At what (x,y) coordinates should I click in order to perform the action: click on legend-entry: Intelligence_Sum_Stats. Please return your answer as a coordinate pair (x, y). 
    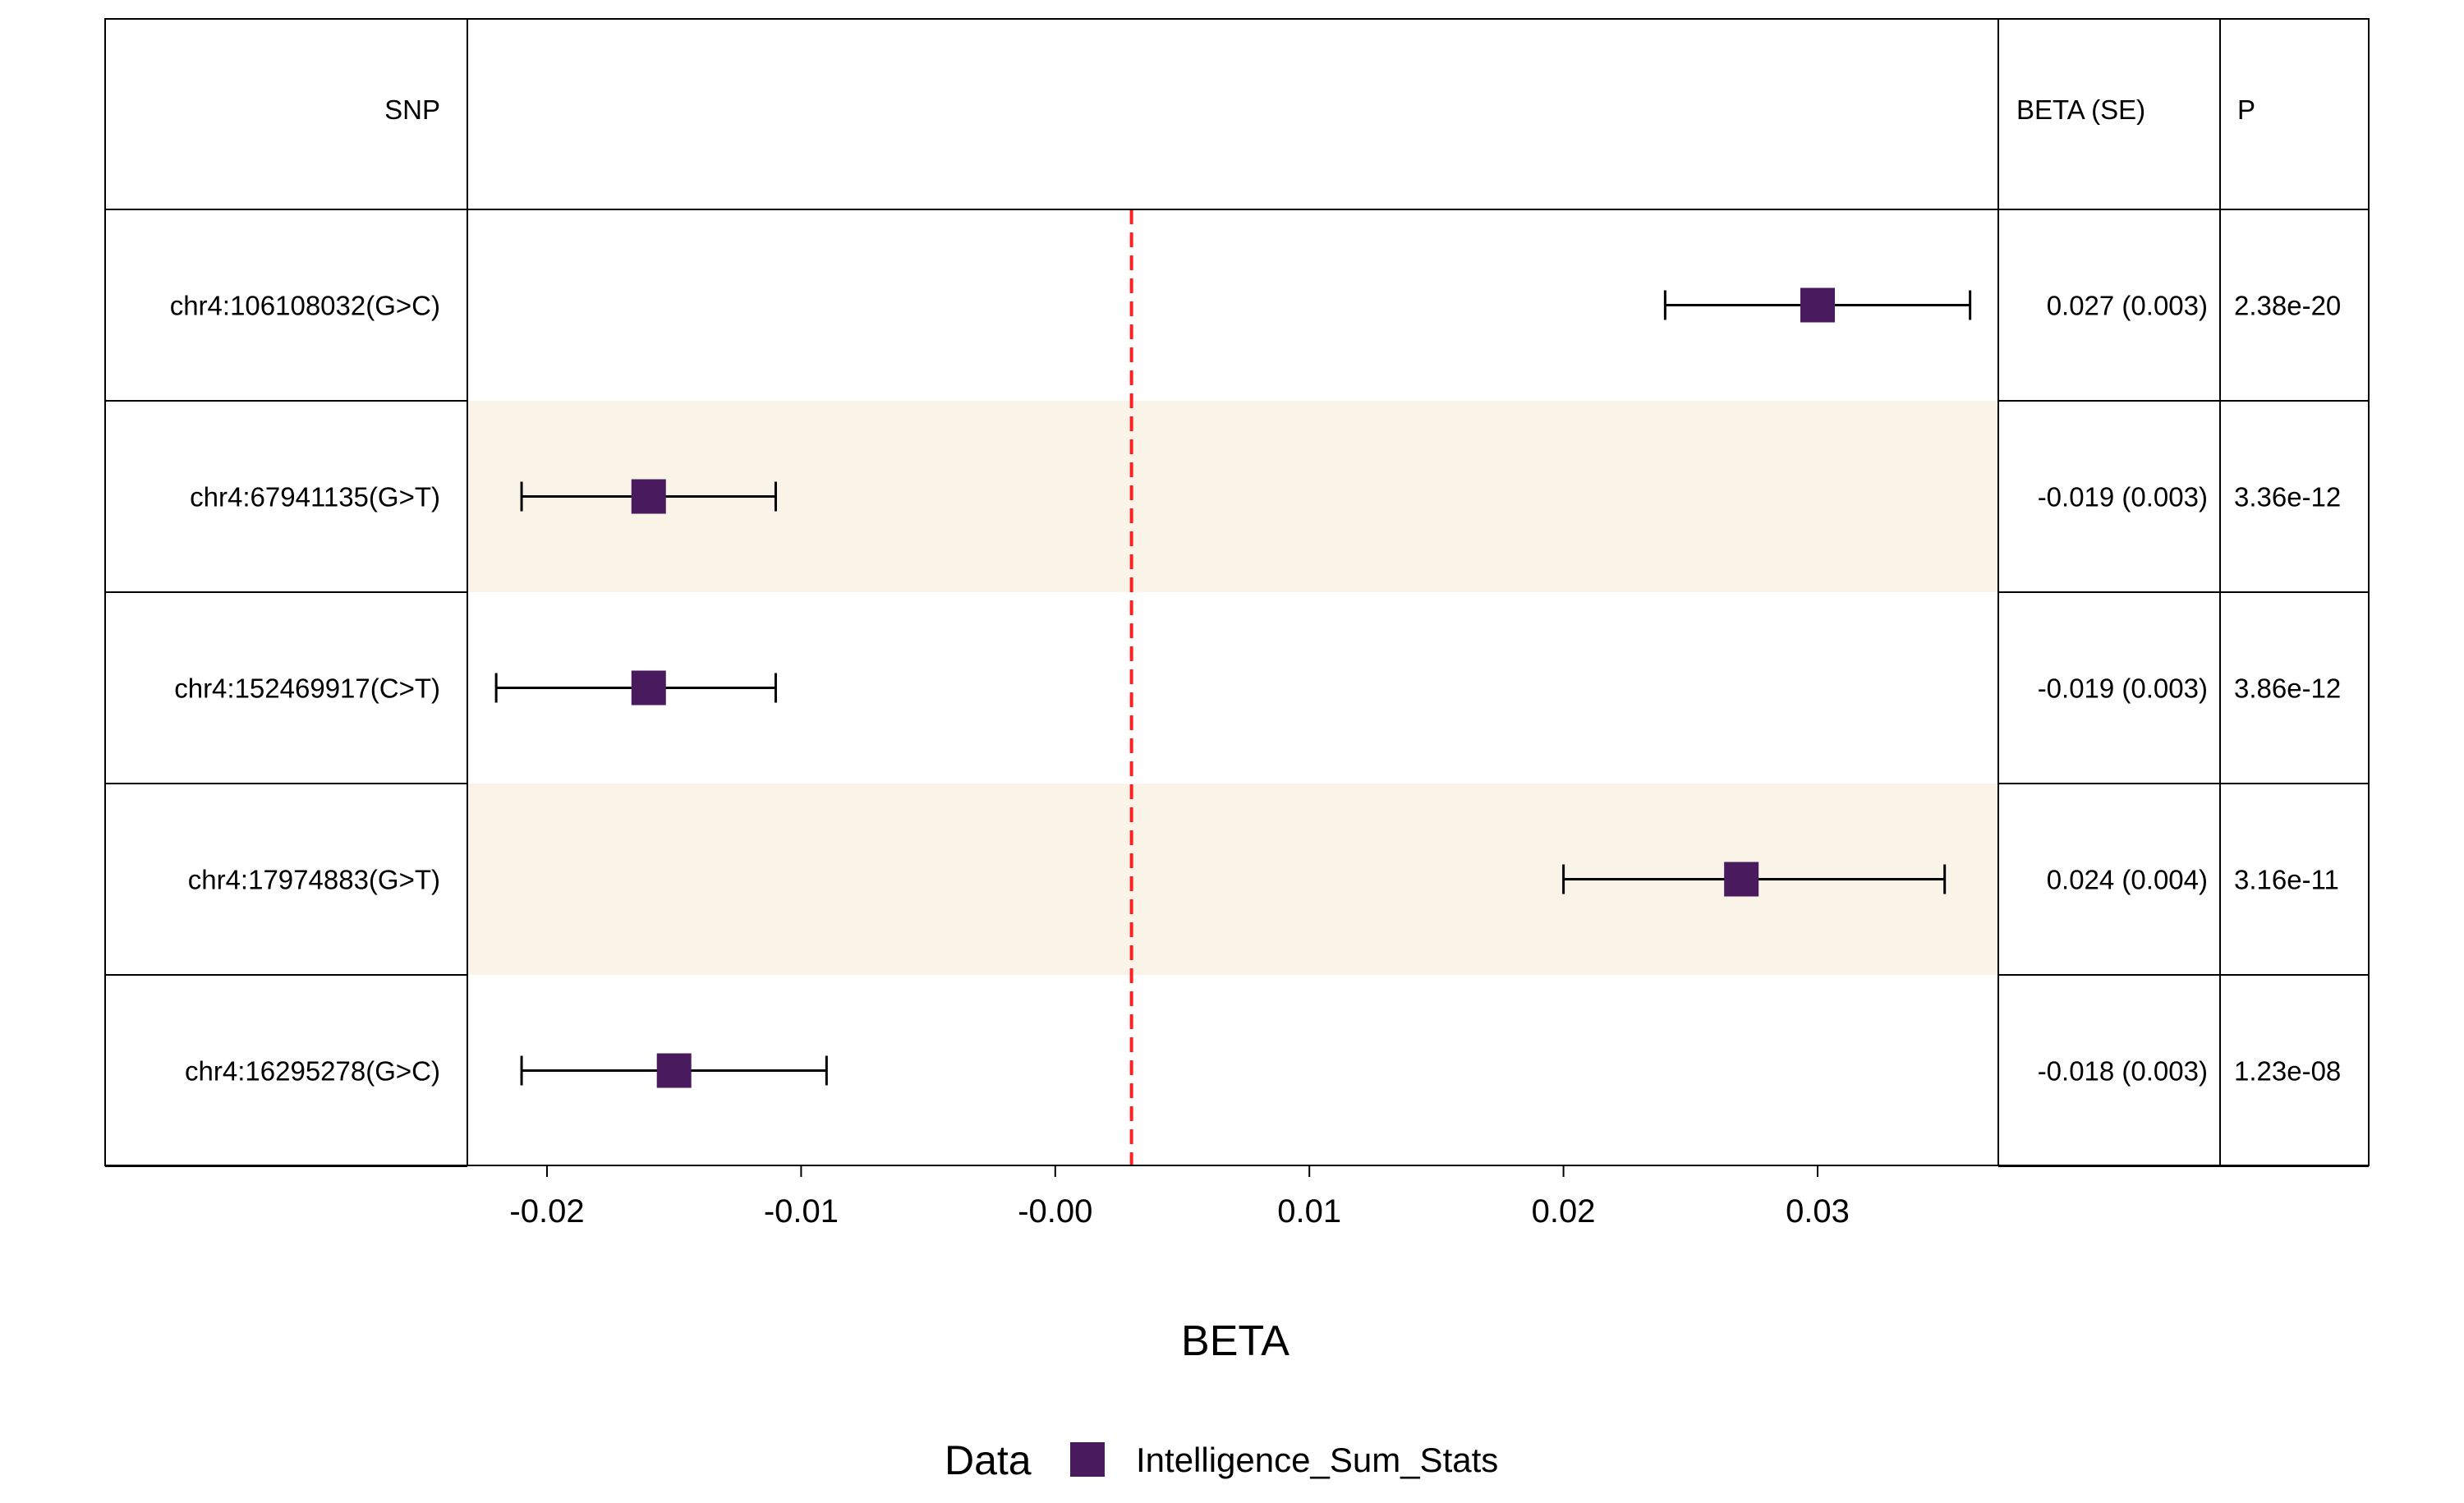
    Looking at the image, I should click on (1317, 1460).